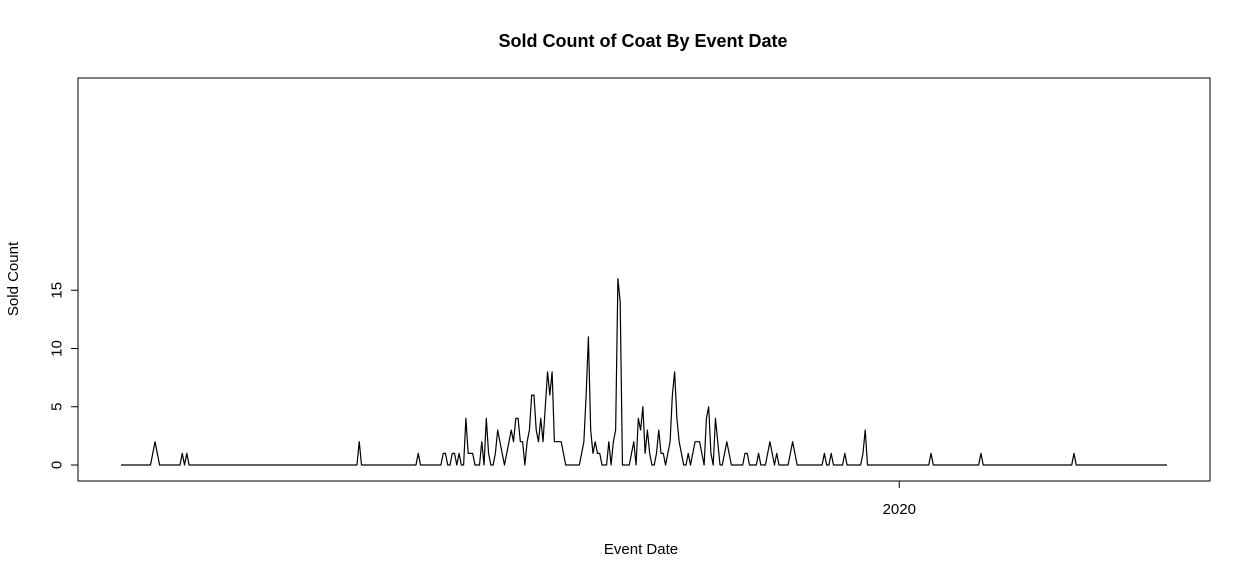  Describe the element at coordinates (56, 465) in the screenshot. I see `y-tick-label: 0` at that location.